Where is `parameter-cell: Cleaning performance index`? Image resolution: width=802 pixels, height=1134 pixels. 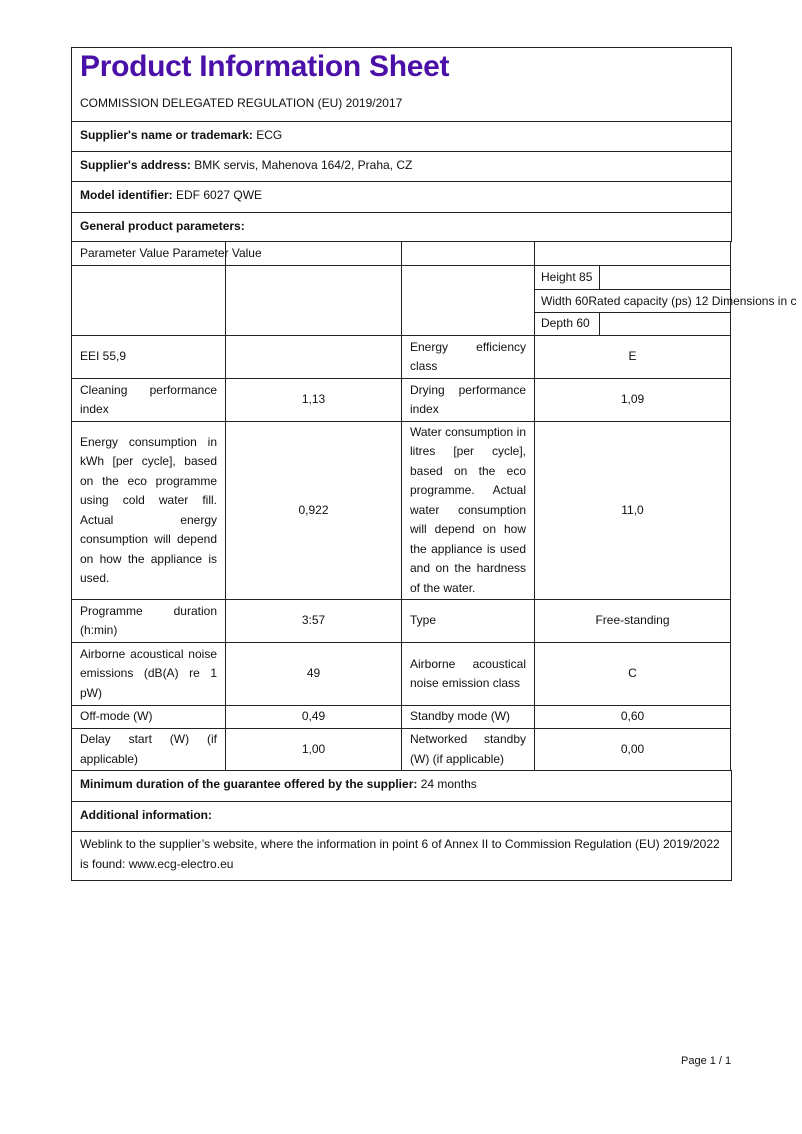
parameter-cell: Cleaning performance index is located at coordinates (148, 400).